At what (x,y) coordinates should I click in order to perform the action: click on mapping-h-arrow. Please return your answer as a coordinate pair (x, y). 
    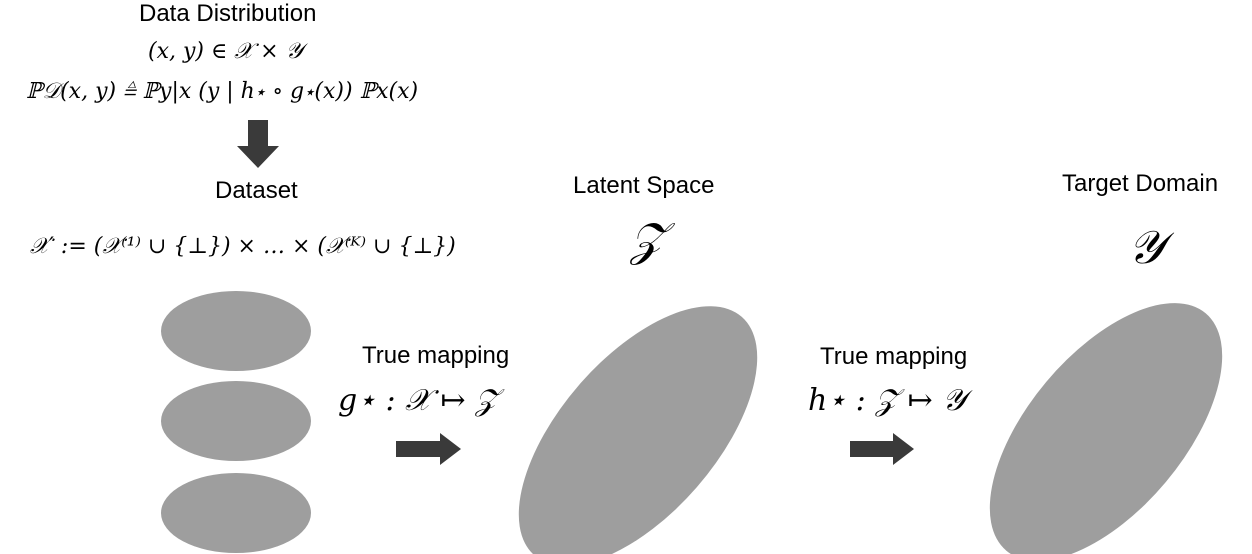
    Looking at the image, I should click on (882, 449).